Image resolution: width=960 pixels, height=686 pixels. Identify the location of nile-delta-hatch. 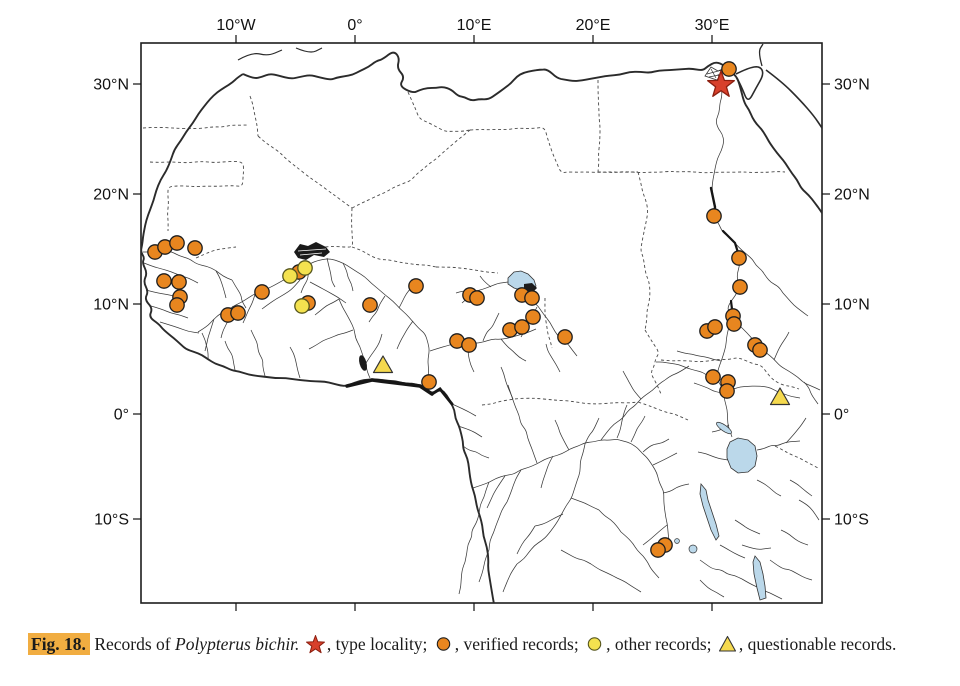
(714, 73).